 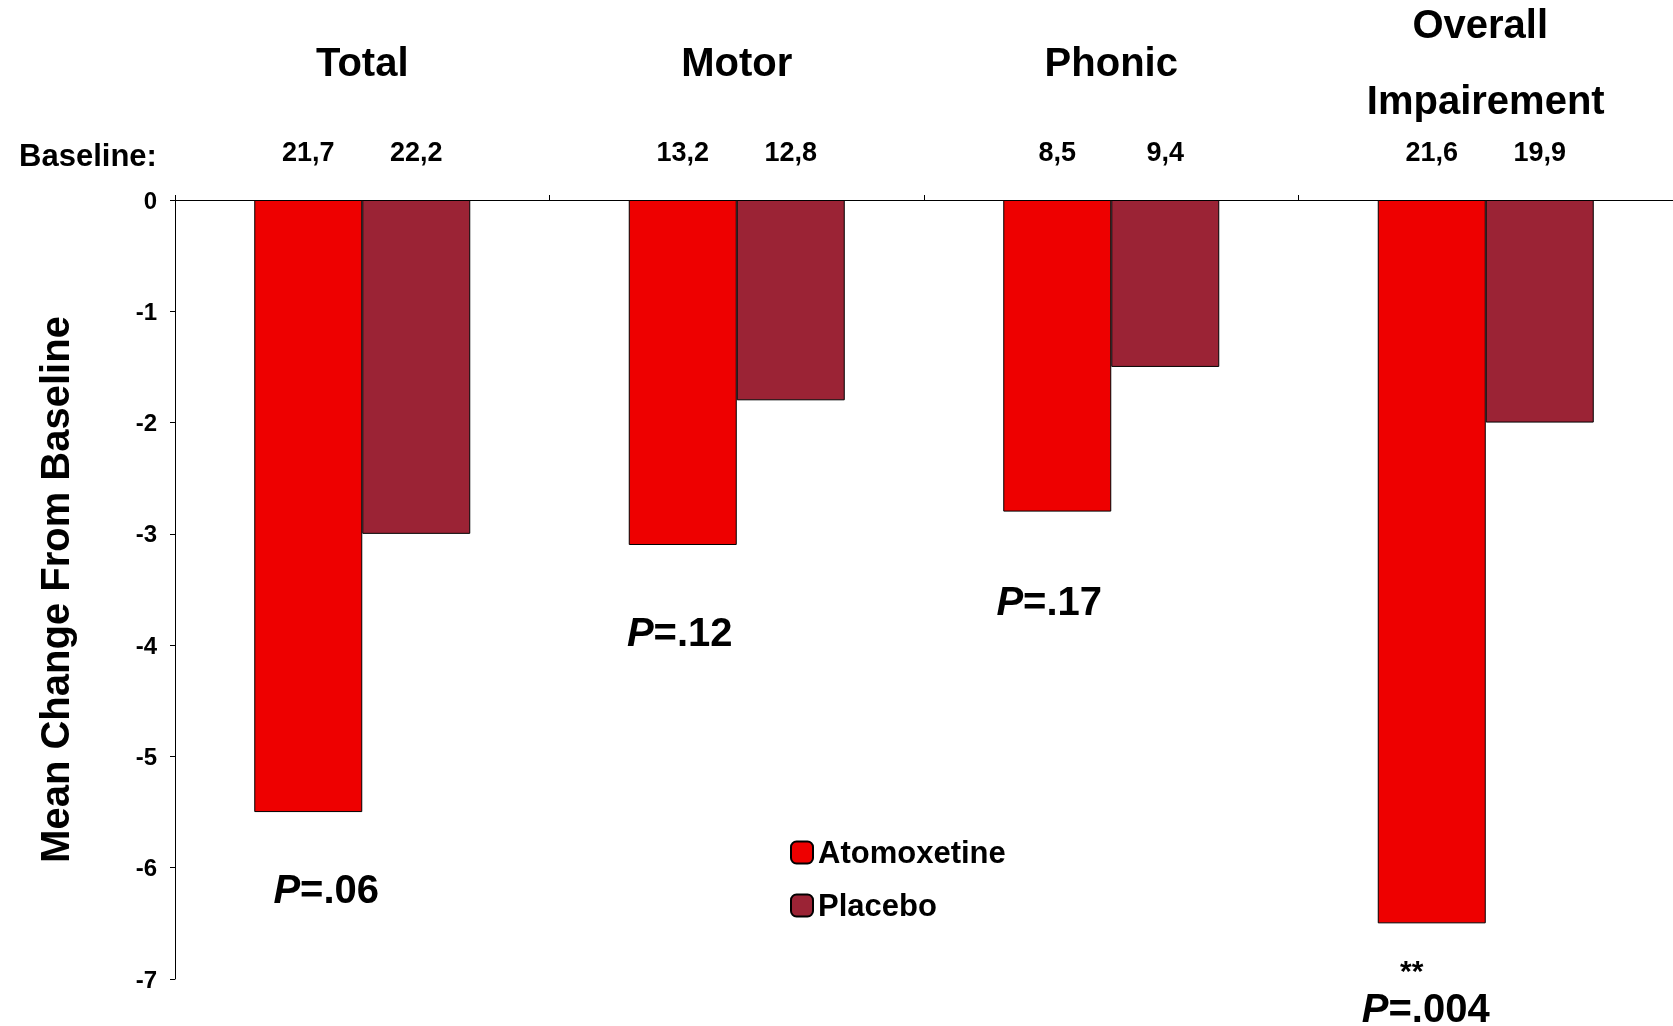 I want to click on legend-label: Placebo, so click(x=877, y=905).